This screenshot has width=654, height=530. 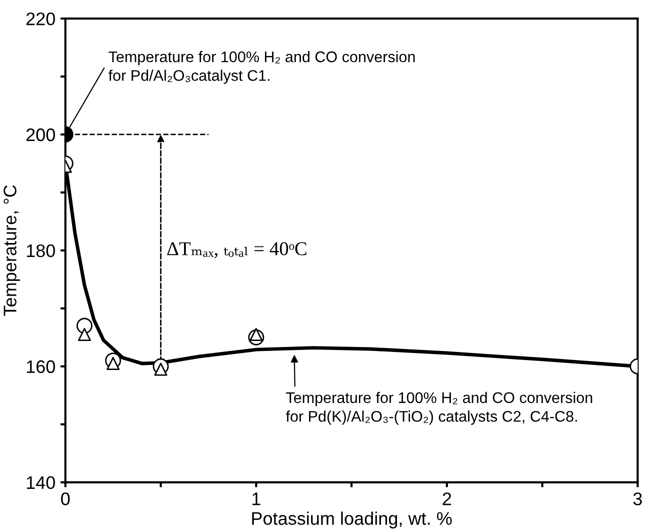 What do you see at coordinates (40, 483) in the screenshot?
I see `y-tick-label: 140` at bounding box center [40, 483].